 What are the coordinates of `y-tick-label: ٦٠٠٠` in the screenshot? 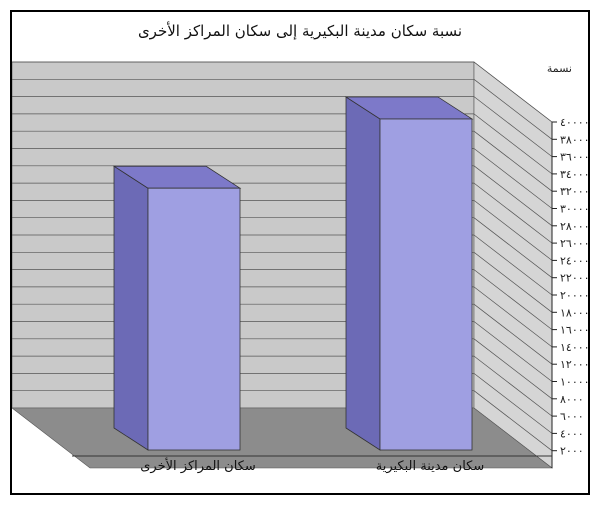 It's located at (572, 416).